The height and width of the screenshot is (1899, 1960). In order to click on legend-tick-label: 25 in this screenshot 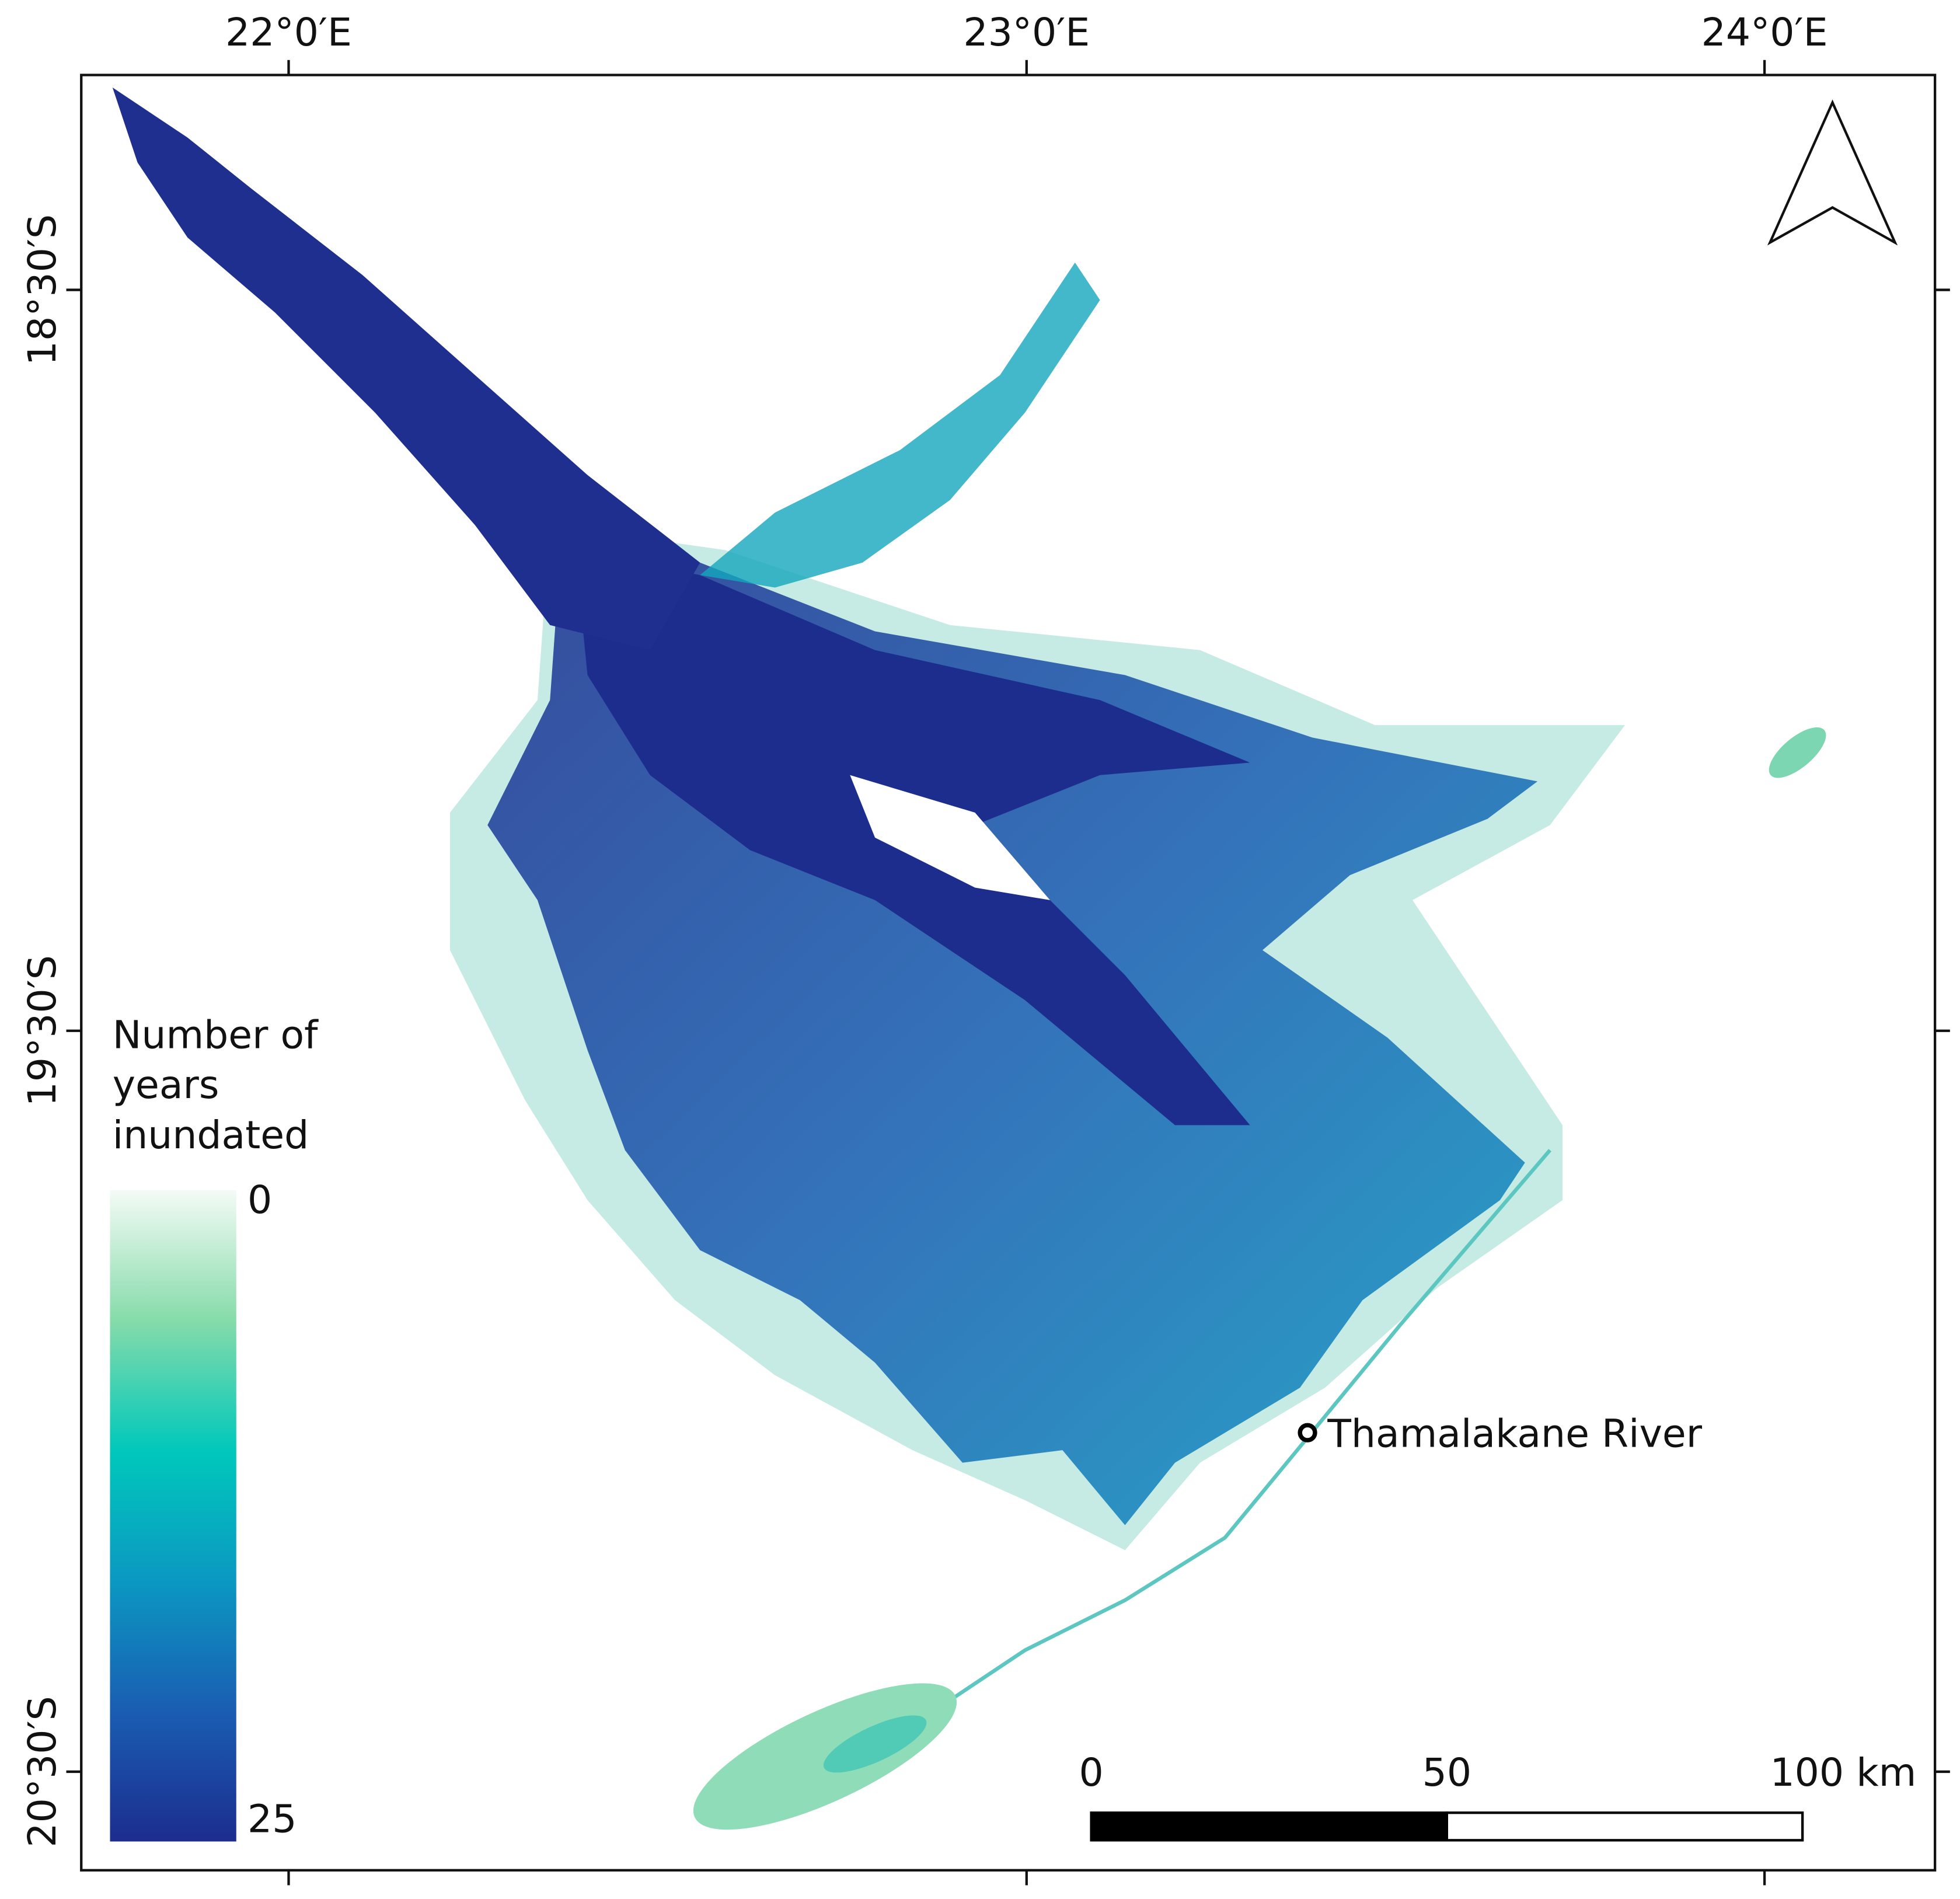, I will do `click(272, 1818)`.